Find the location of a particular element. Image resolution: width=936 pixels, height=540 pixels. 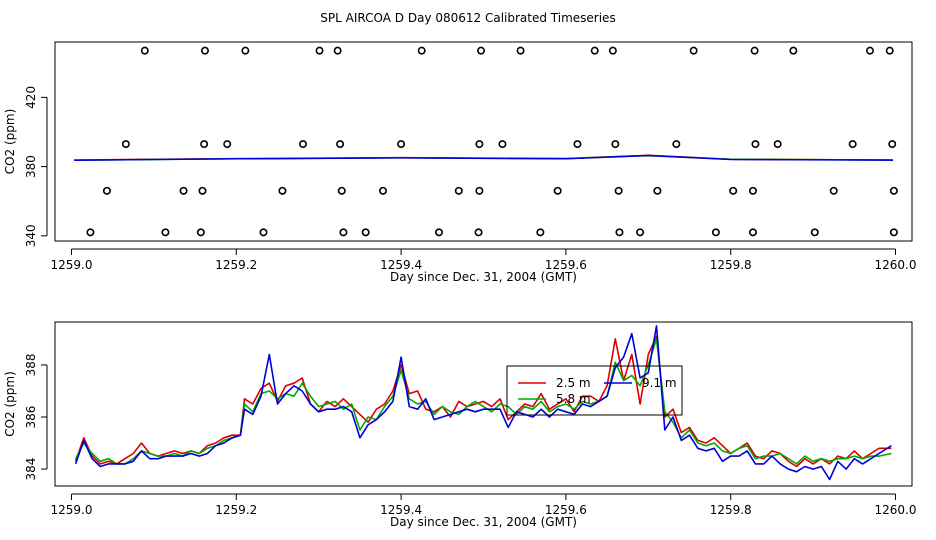

bottom-y-tick-label: 384 is located at coordinates (31, 469).